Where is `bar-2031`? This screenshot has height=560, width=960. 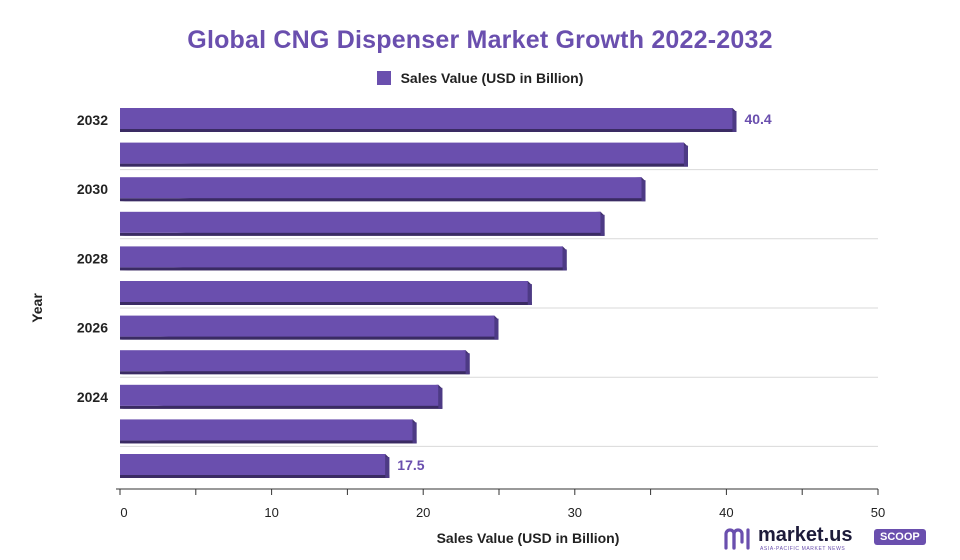
bar-2031 is located at coordinates (404, 154).